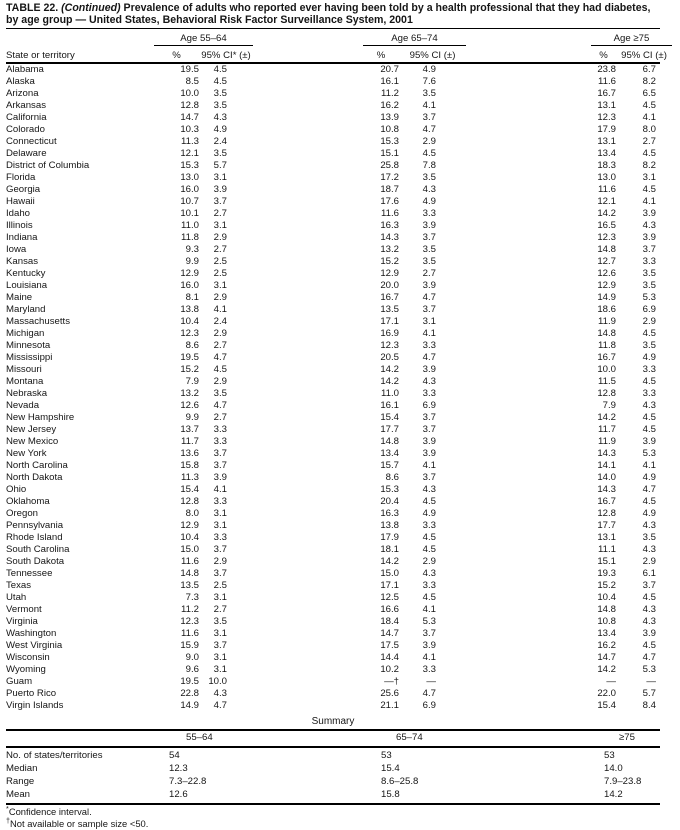  What do you see at coordinates (389, 226) in the screenshot?
I see `value-cell: 16.3` at bounding box center [389, 226].